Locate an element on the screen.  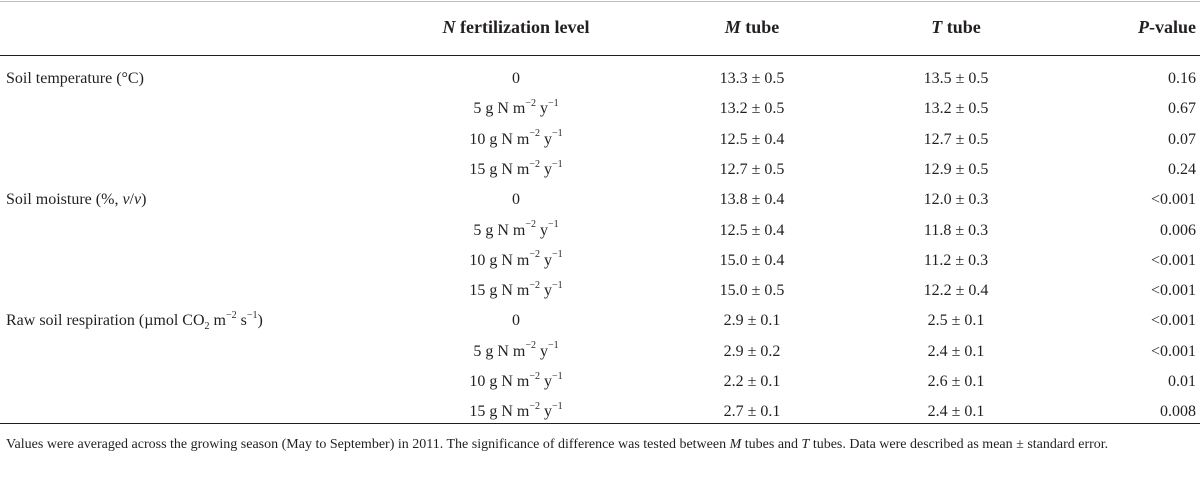
t-tube-cell: 12.9 ± 0.5 is located at coordinates (956, 169).